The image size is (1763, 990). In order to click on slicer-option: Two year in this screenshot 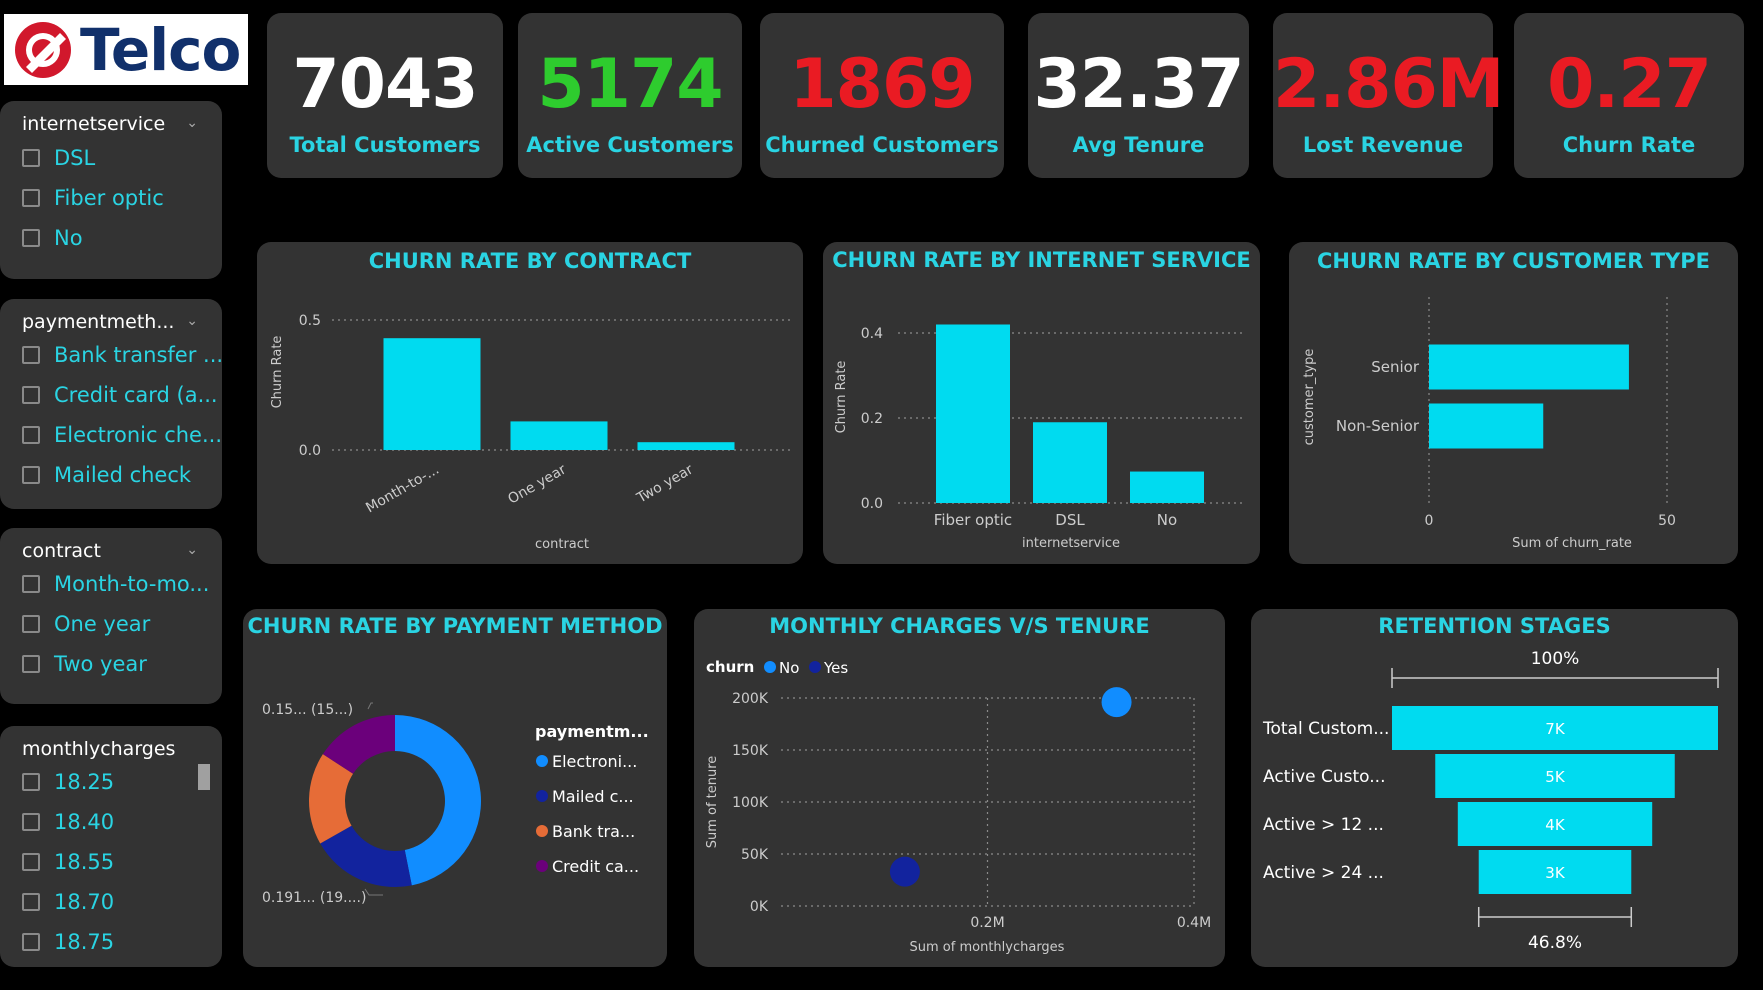, I will do `click(84, 664)`.